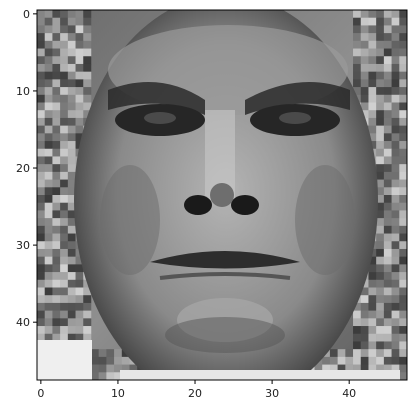 The height and width of the screenshot is (414, 416). I want to click on y-axis: 0 10 20 30 40, so click(26, 168).